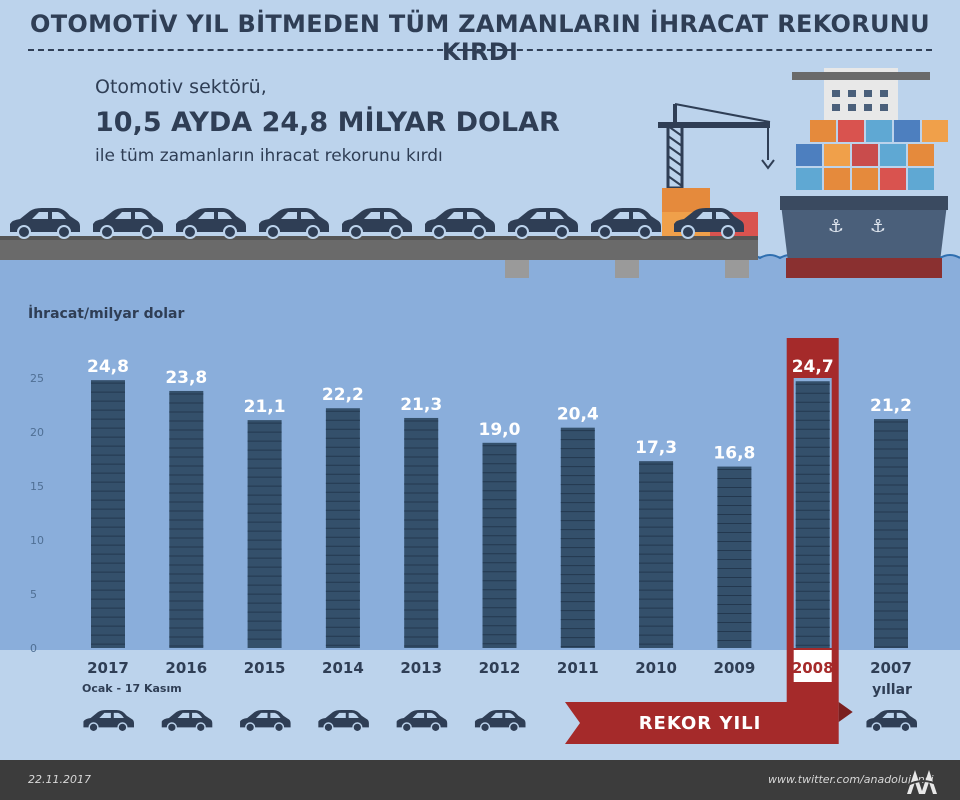  Describe the element at coordinates (37, 486) in the screenshot. I see `y-tick-label: 15` at that location.